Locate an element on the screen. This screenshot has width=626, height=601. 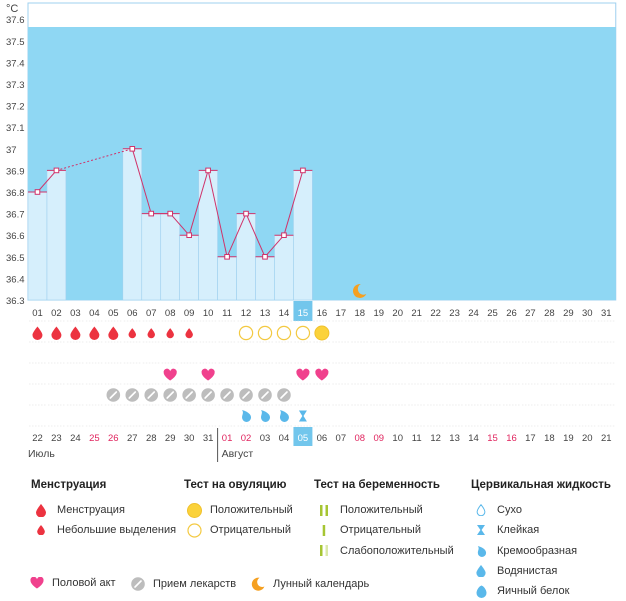
legend-medication: Прием лекарств is located at coordinates (183, 584).